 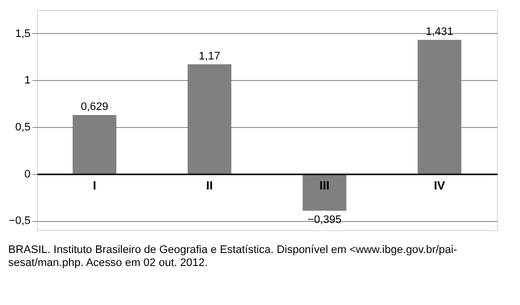 What do you see at coordinates (209, 185) in the screenshot?
I see `x-tick-label: II` at bounding box center [209, 185].